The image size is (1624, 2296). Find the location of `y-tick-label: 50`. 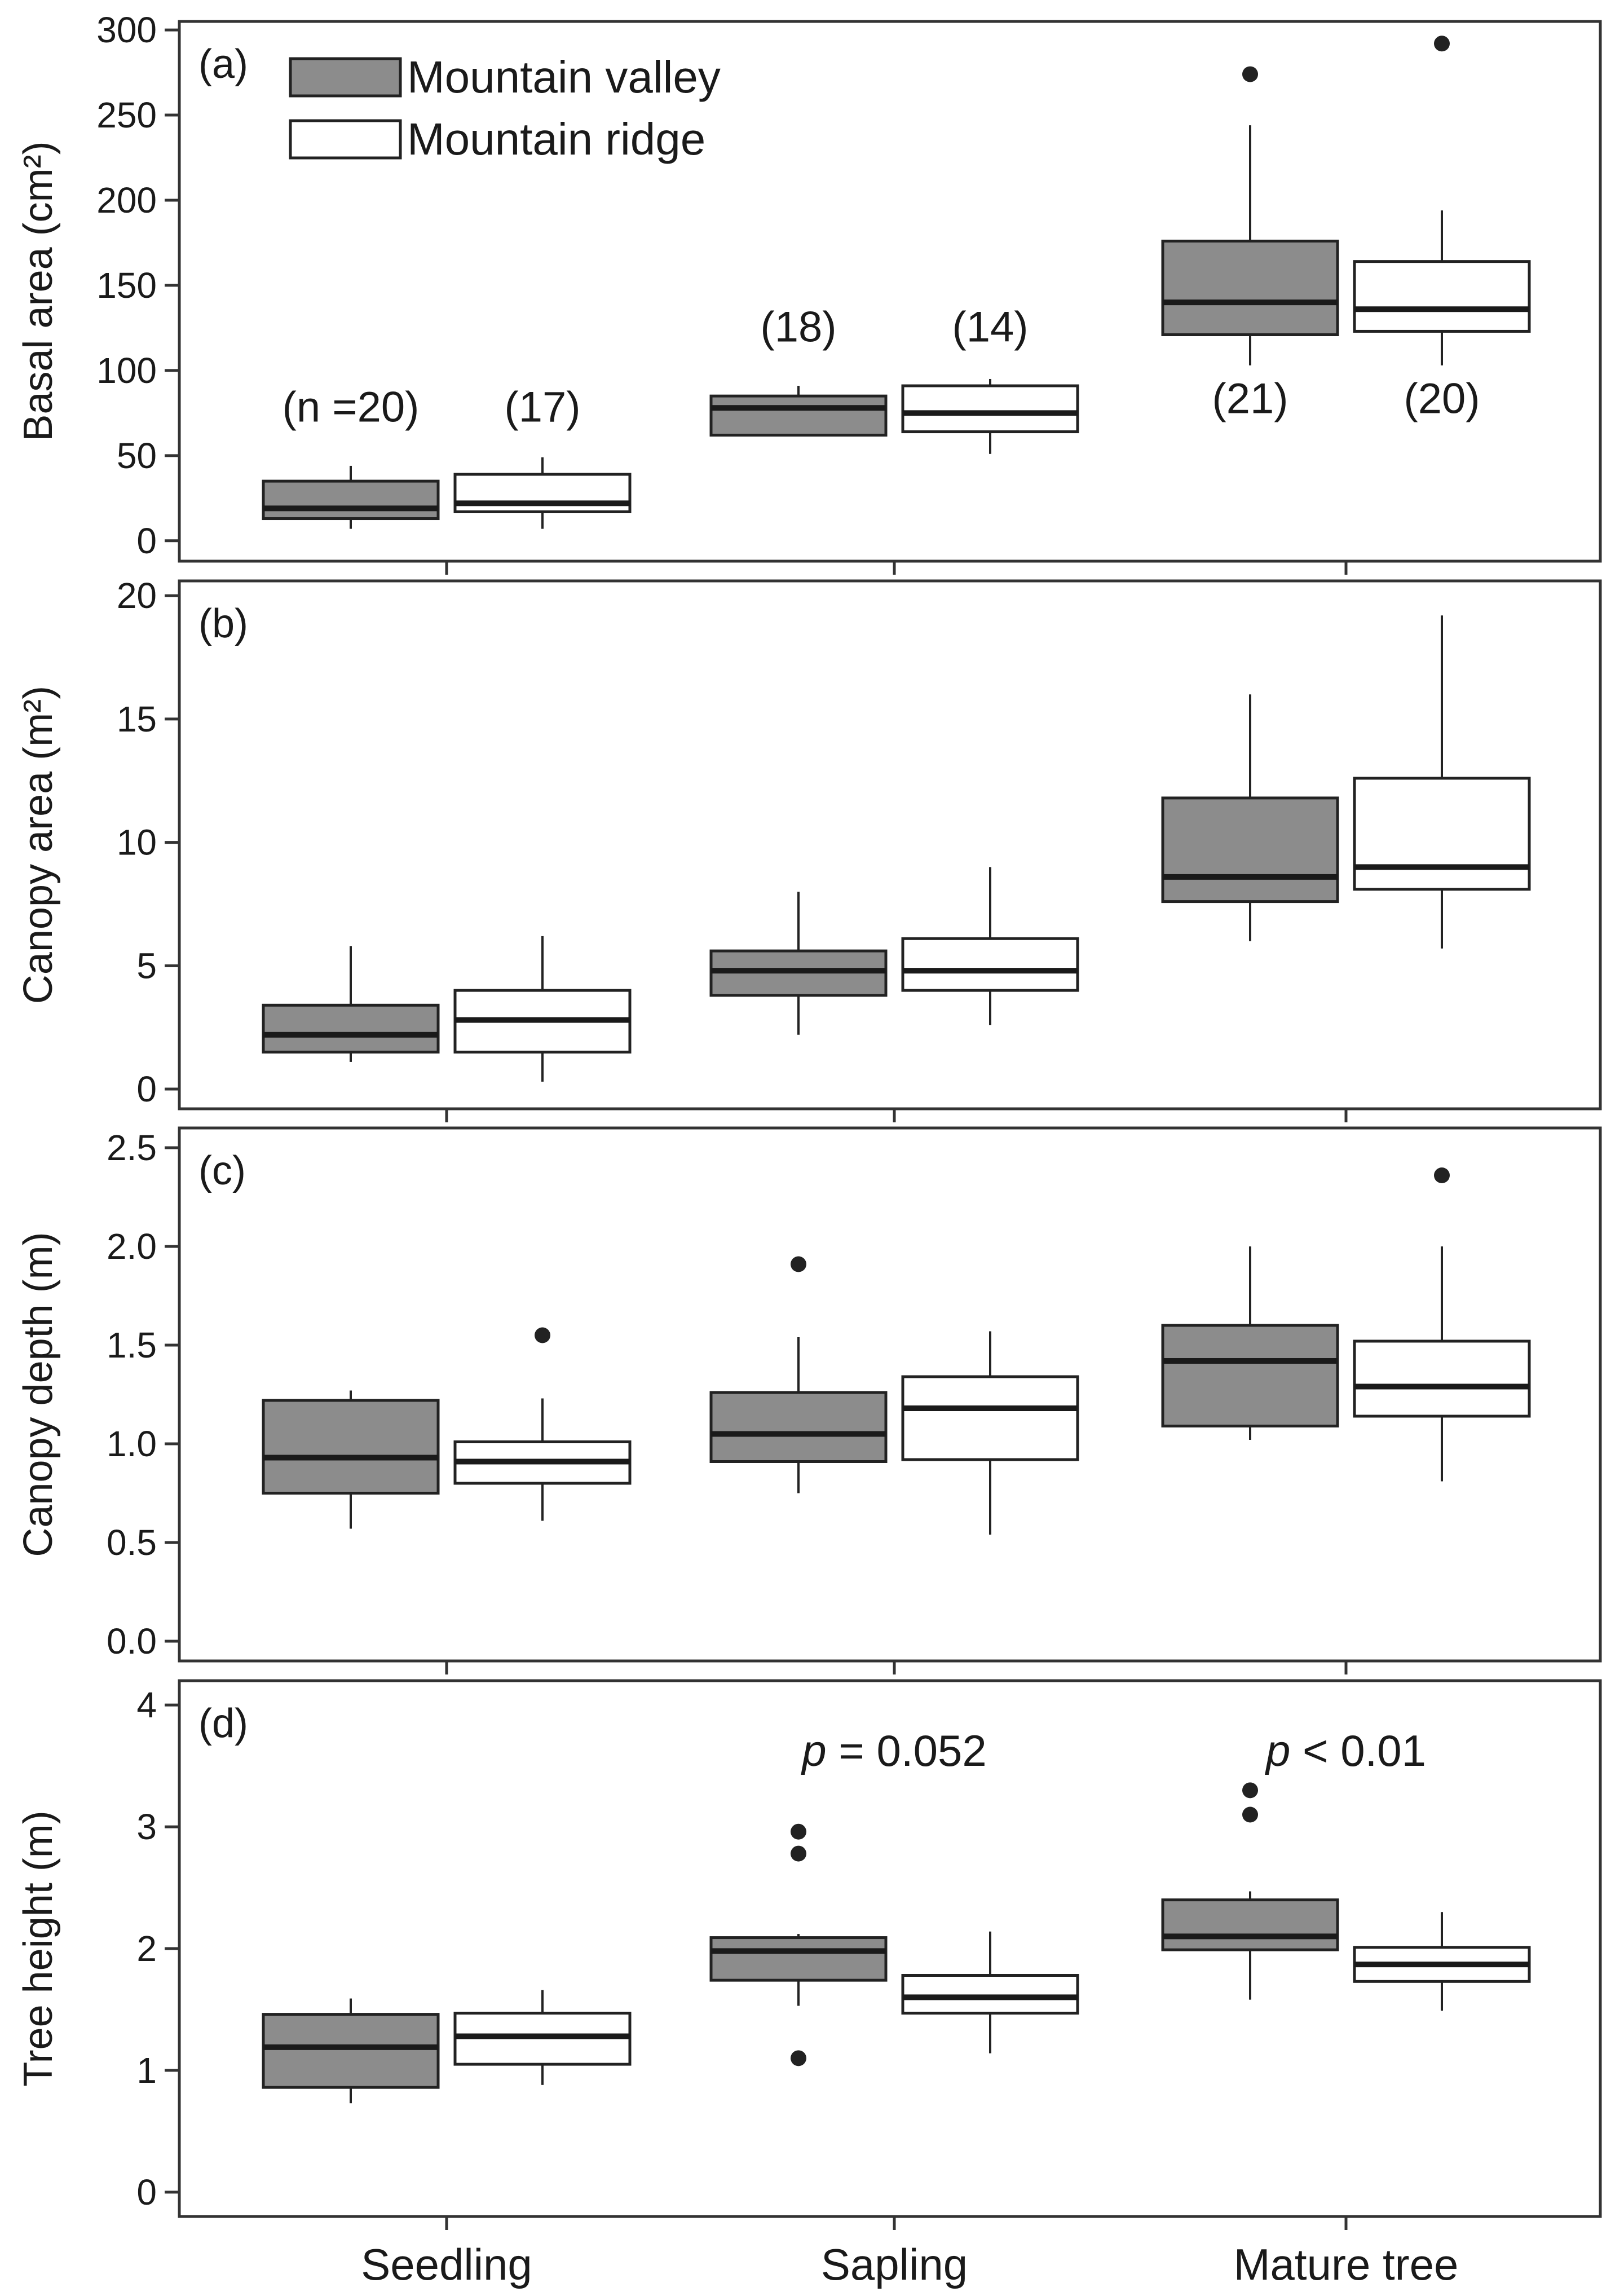

y-tick-label: 50 is located at coordinates (137, 455).